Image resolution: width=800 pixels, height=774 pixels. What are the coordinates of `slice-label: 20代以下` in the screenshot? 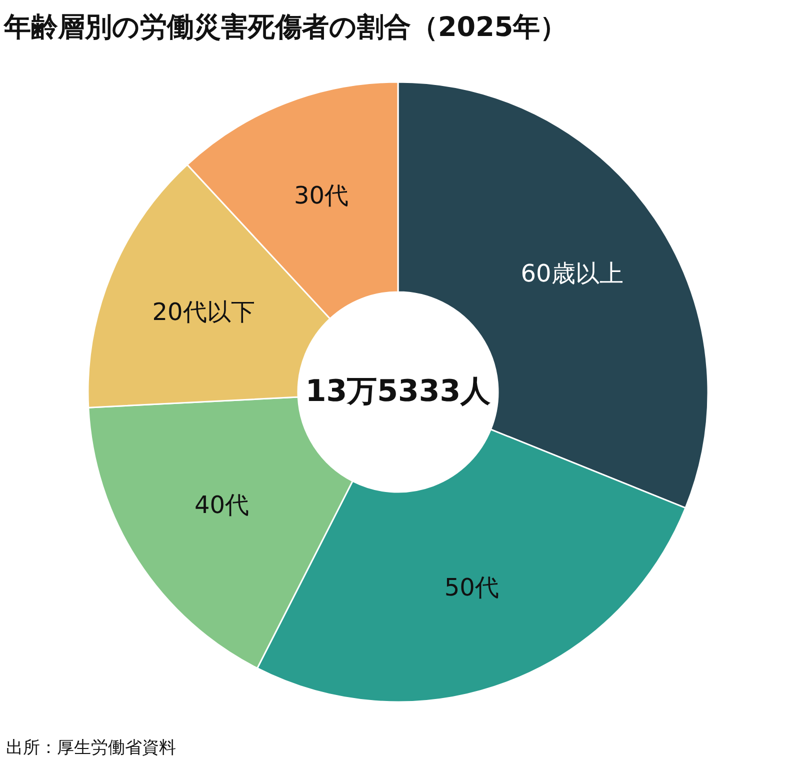 It's located at (203, 312).